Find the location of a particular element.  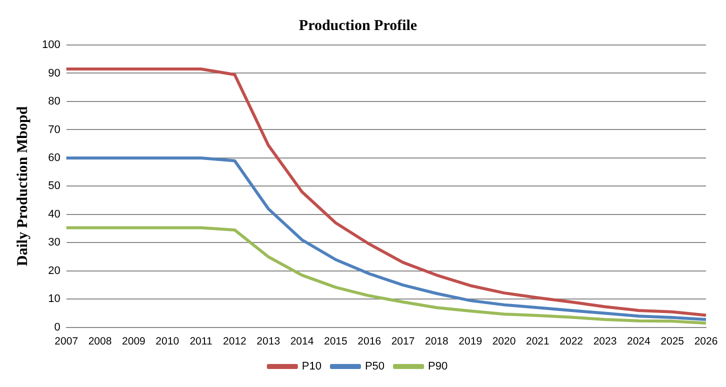

y-tick-label: 90 is located at coordinates (54, 73).